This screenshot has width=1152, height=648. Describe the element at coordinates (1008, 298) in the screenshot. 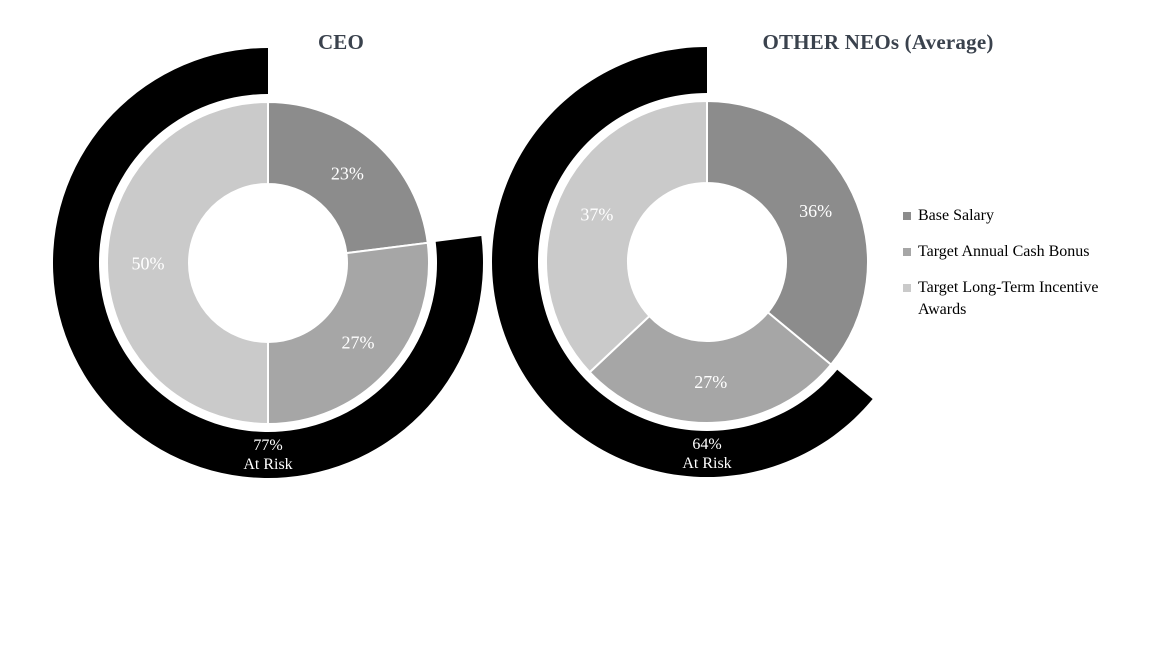

I see `legend-label: Target Long-Term Incentive Awards` at that location.